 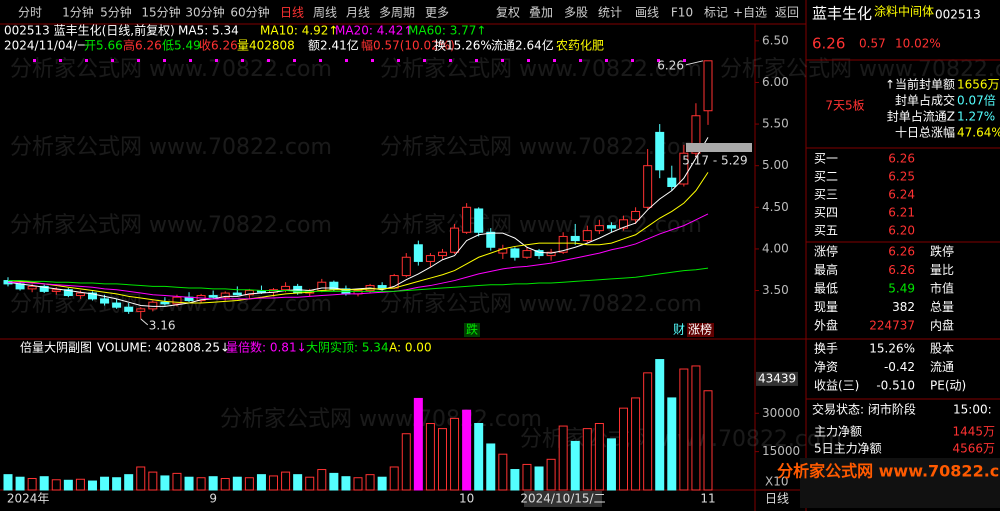 What do you see at coordinates (610, 13) in the screenshot?
I see `toolbar-button: 统计` at bounding box center [610, 13].